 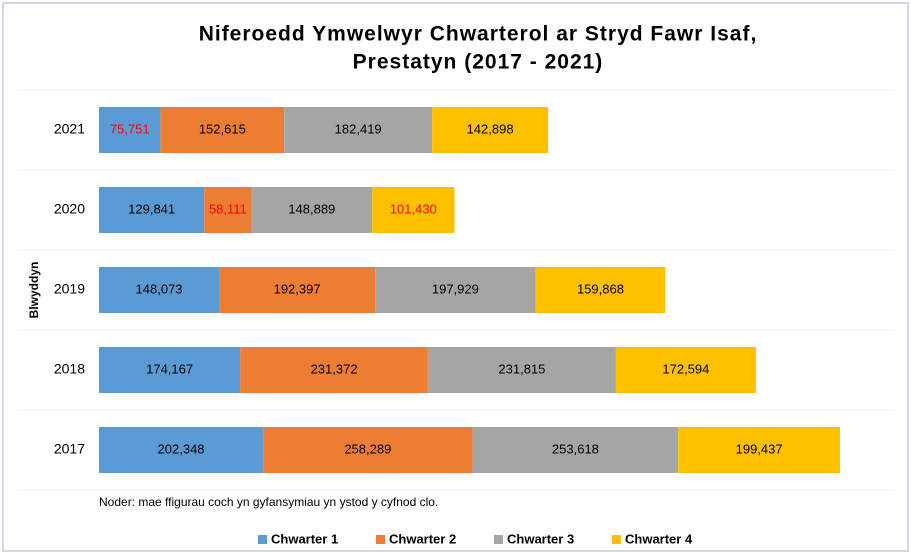 I want to click on data-label: 148,889, so click(x=311, y=208).